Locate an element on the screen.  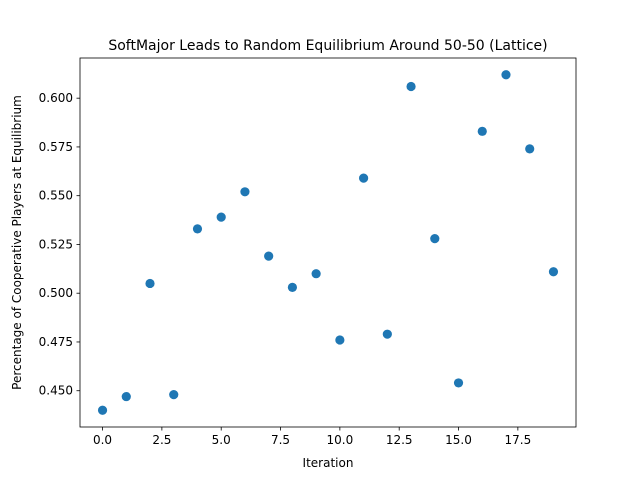
y-tick-label: 0.525 is located at coordinates (56, 244).